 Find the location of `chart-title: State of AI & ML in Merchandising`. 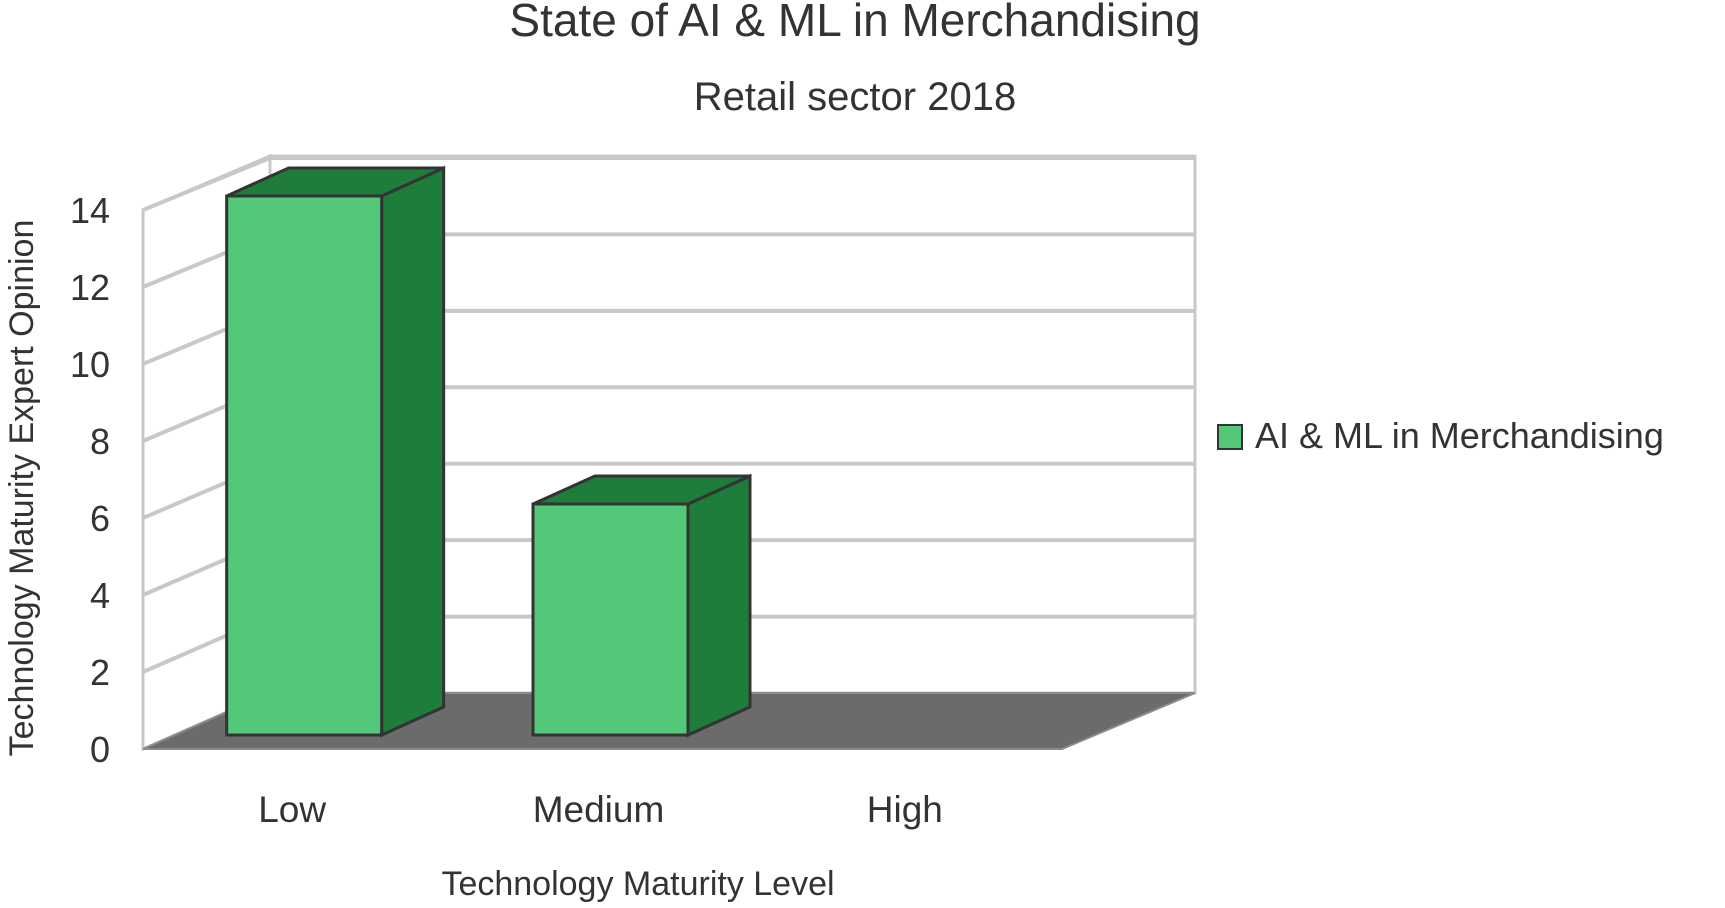

chart-title: State of AI & ML in Merchandising is located at coordinates (854, 23).